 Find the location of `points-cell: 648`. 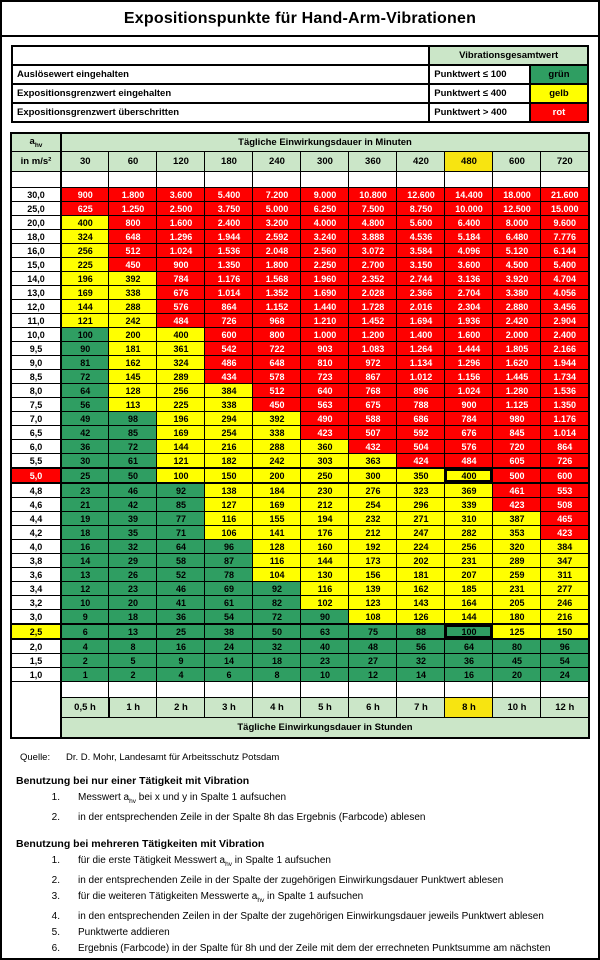

points-cell: 648 is located at coordinates (133, 236).